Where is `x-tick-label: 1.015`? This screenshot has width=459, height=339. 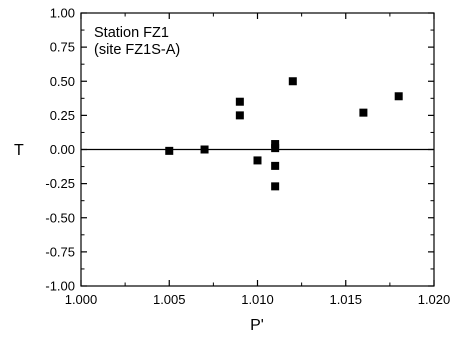 x-tick-label: 1.015 is located at coordinates (345, 299).